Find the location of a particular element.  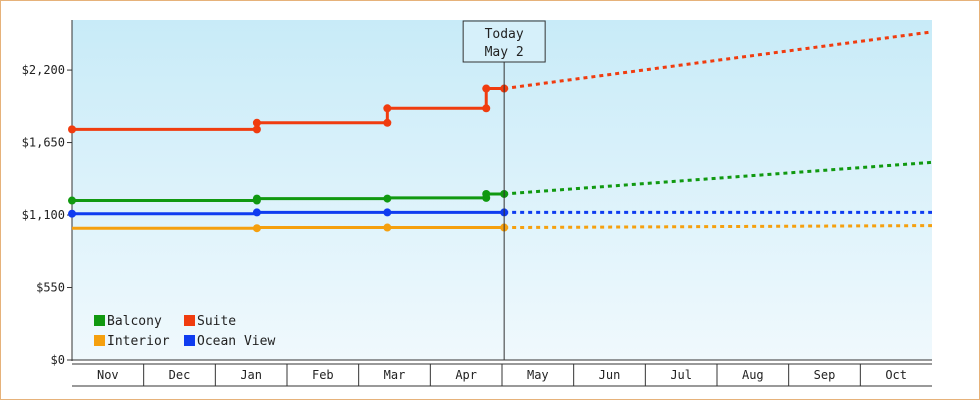

x-tick-label: Jul is located at coordinates (681, 375).